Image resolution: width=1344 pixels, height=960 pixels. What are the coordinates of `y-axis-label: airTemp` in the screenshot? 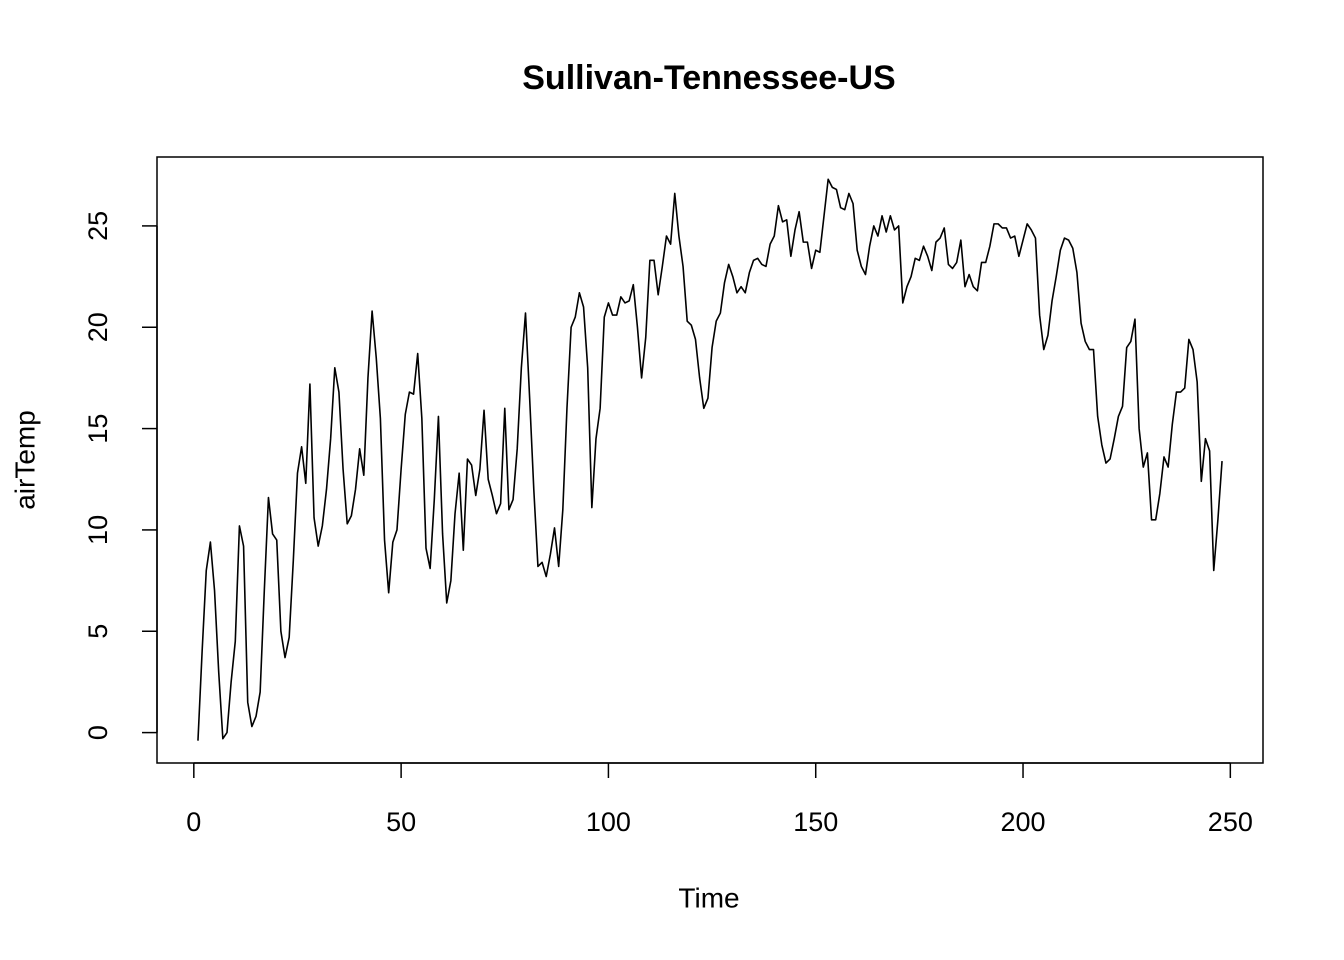 It's located at (24, 460).